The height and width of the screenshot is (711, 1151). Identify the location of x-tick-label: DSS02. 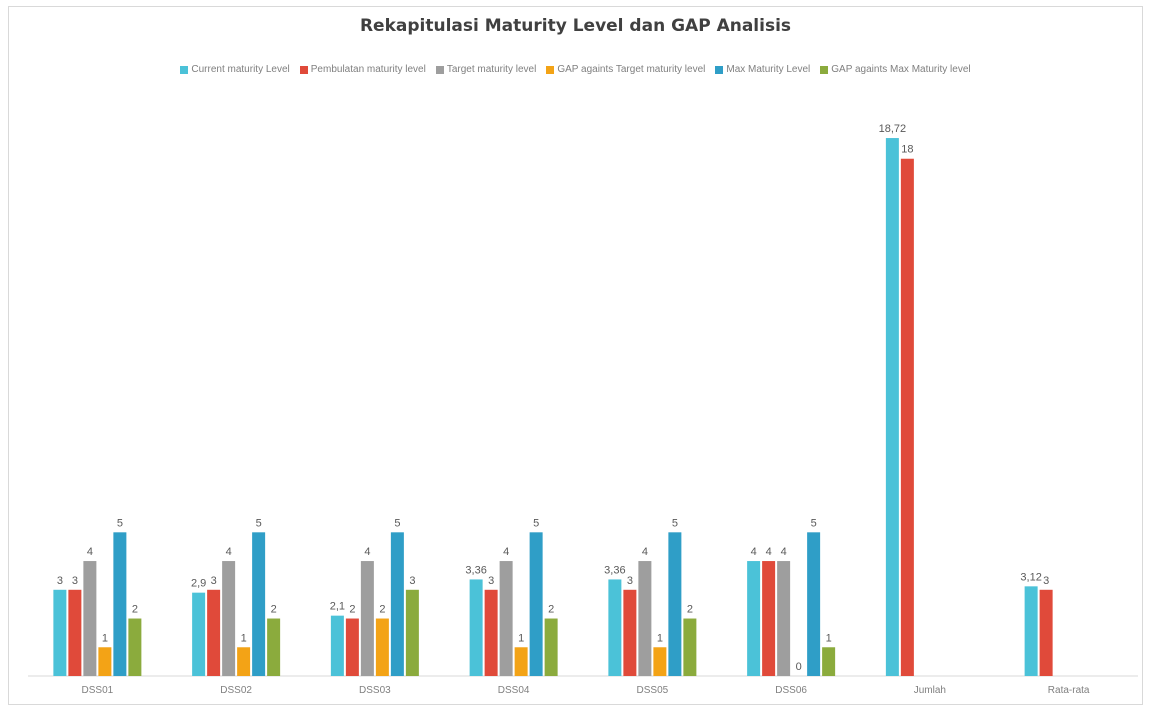
(236, 690).